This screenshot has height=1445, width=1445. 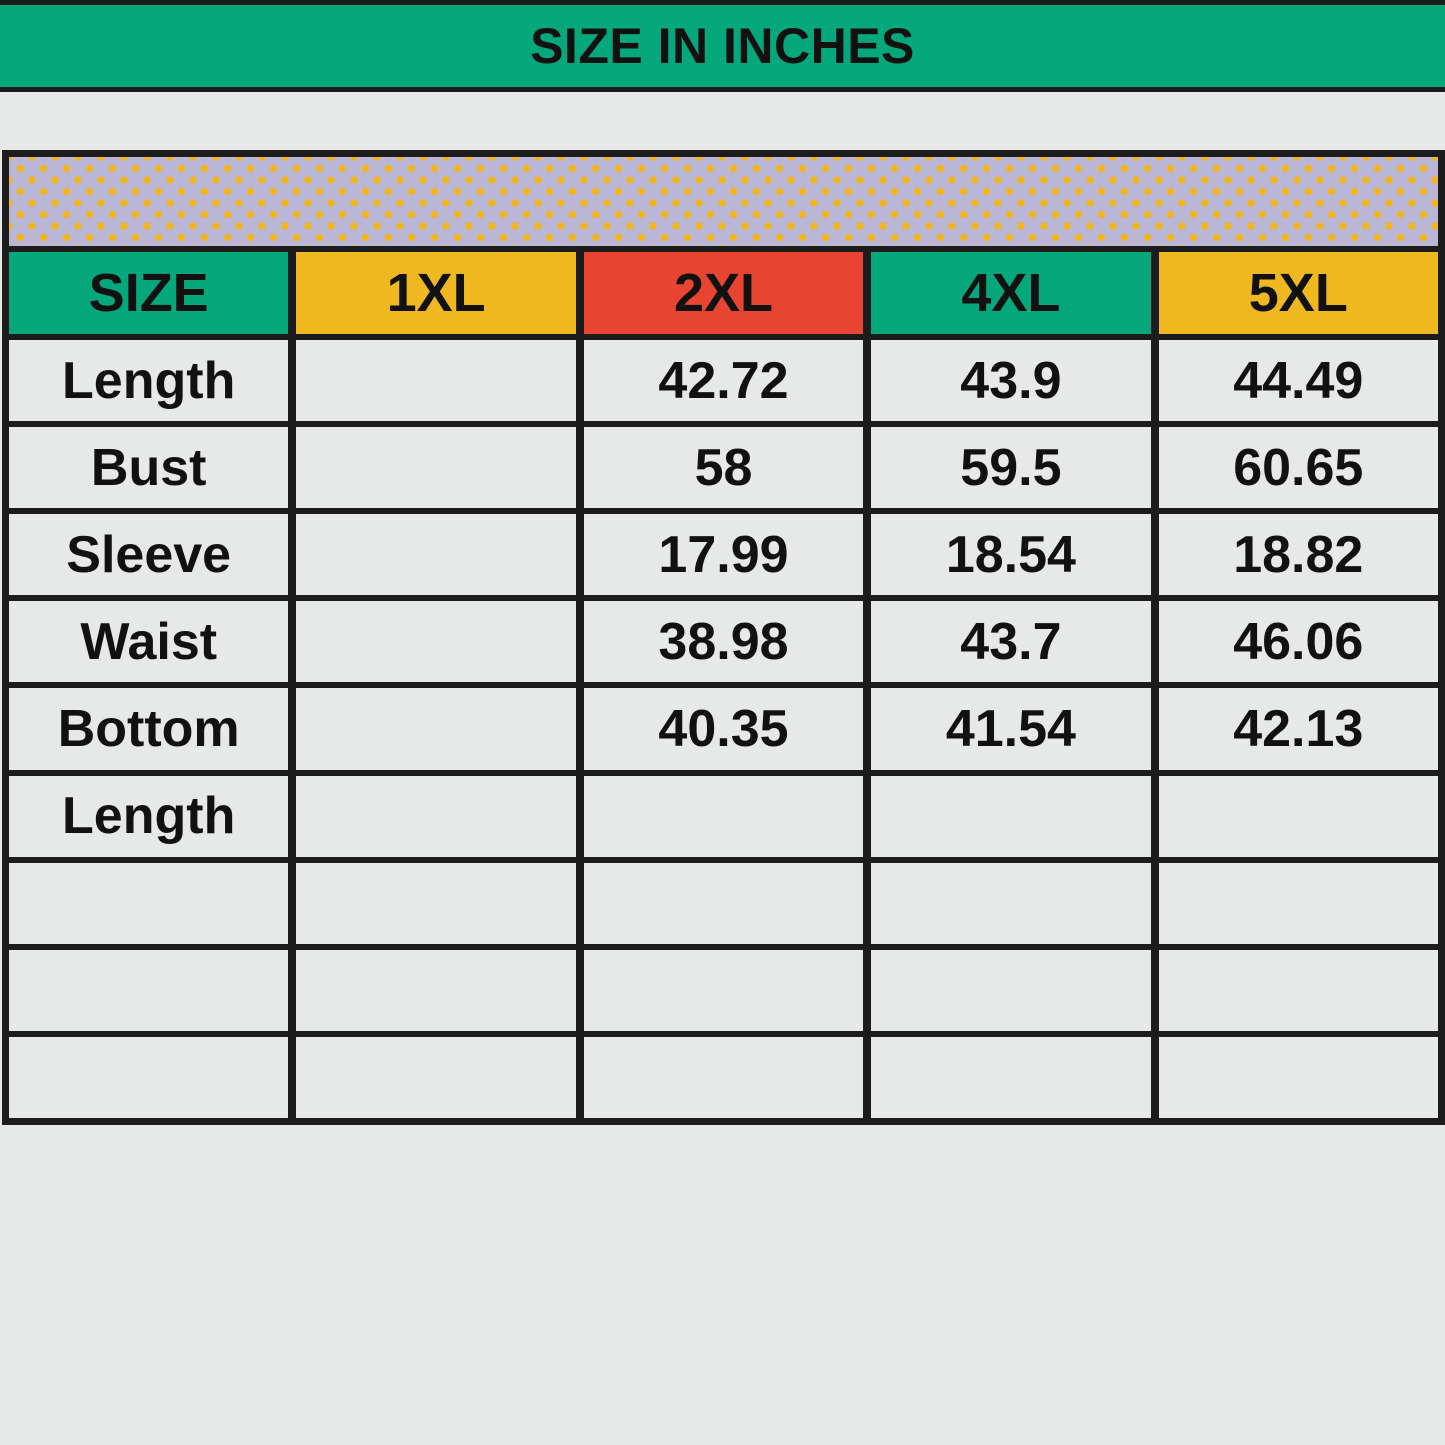 I want to click on dotted-pattern-banner, so click(x=723, y=201).